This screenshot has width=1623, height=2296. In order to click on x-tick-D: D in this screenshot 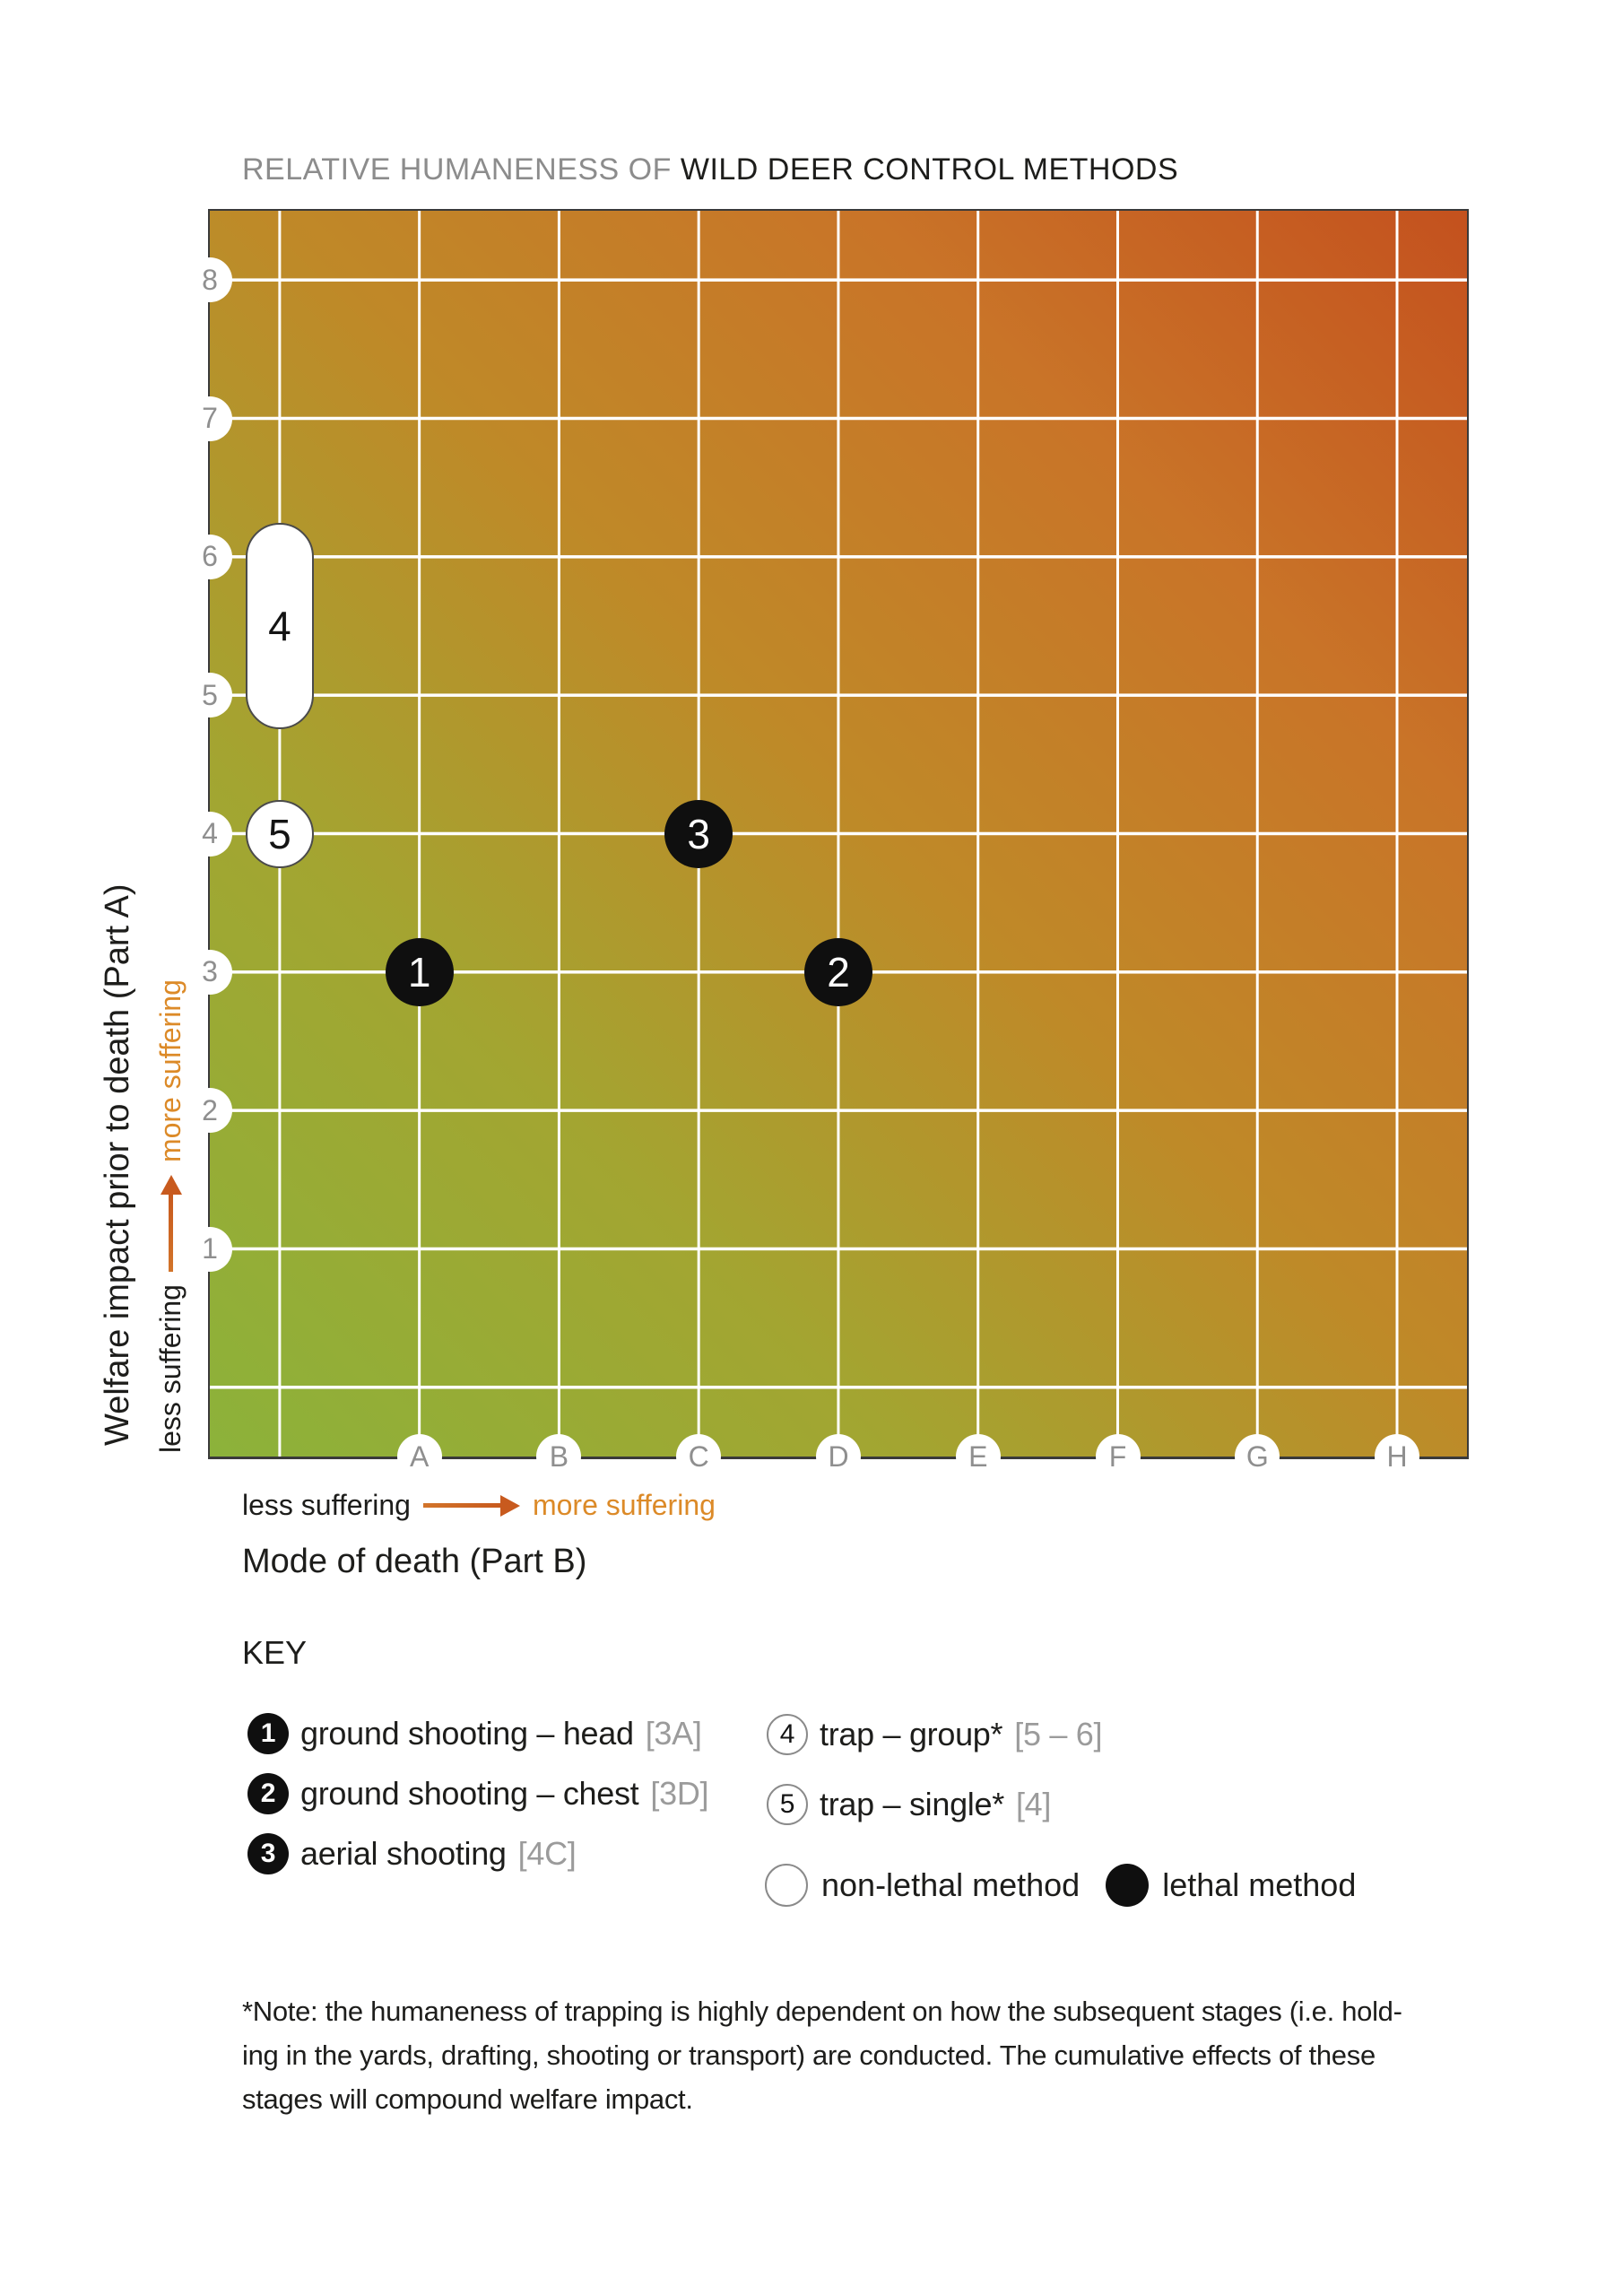, I will do `click(838, 1456)`.